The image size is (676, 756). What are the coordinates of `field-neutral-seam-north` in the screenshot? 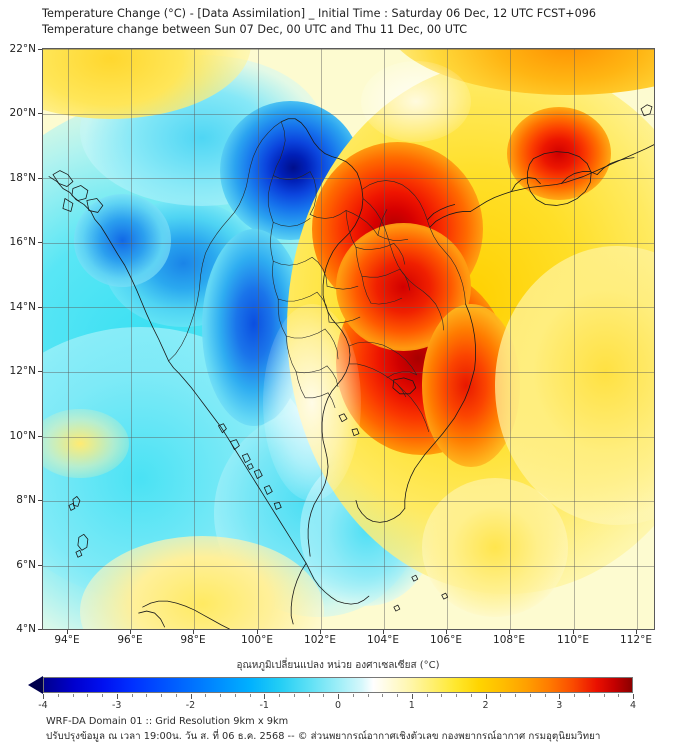 It's located at (415, 101).